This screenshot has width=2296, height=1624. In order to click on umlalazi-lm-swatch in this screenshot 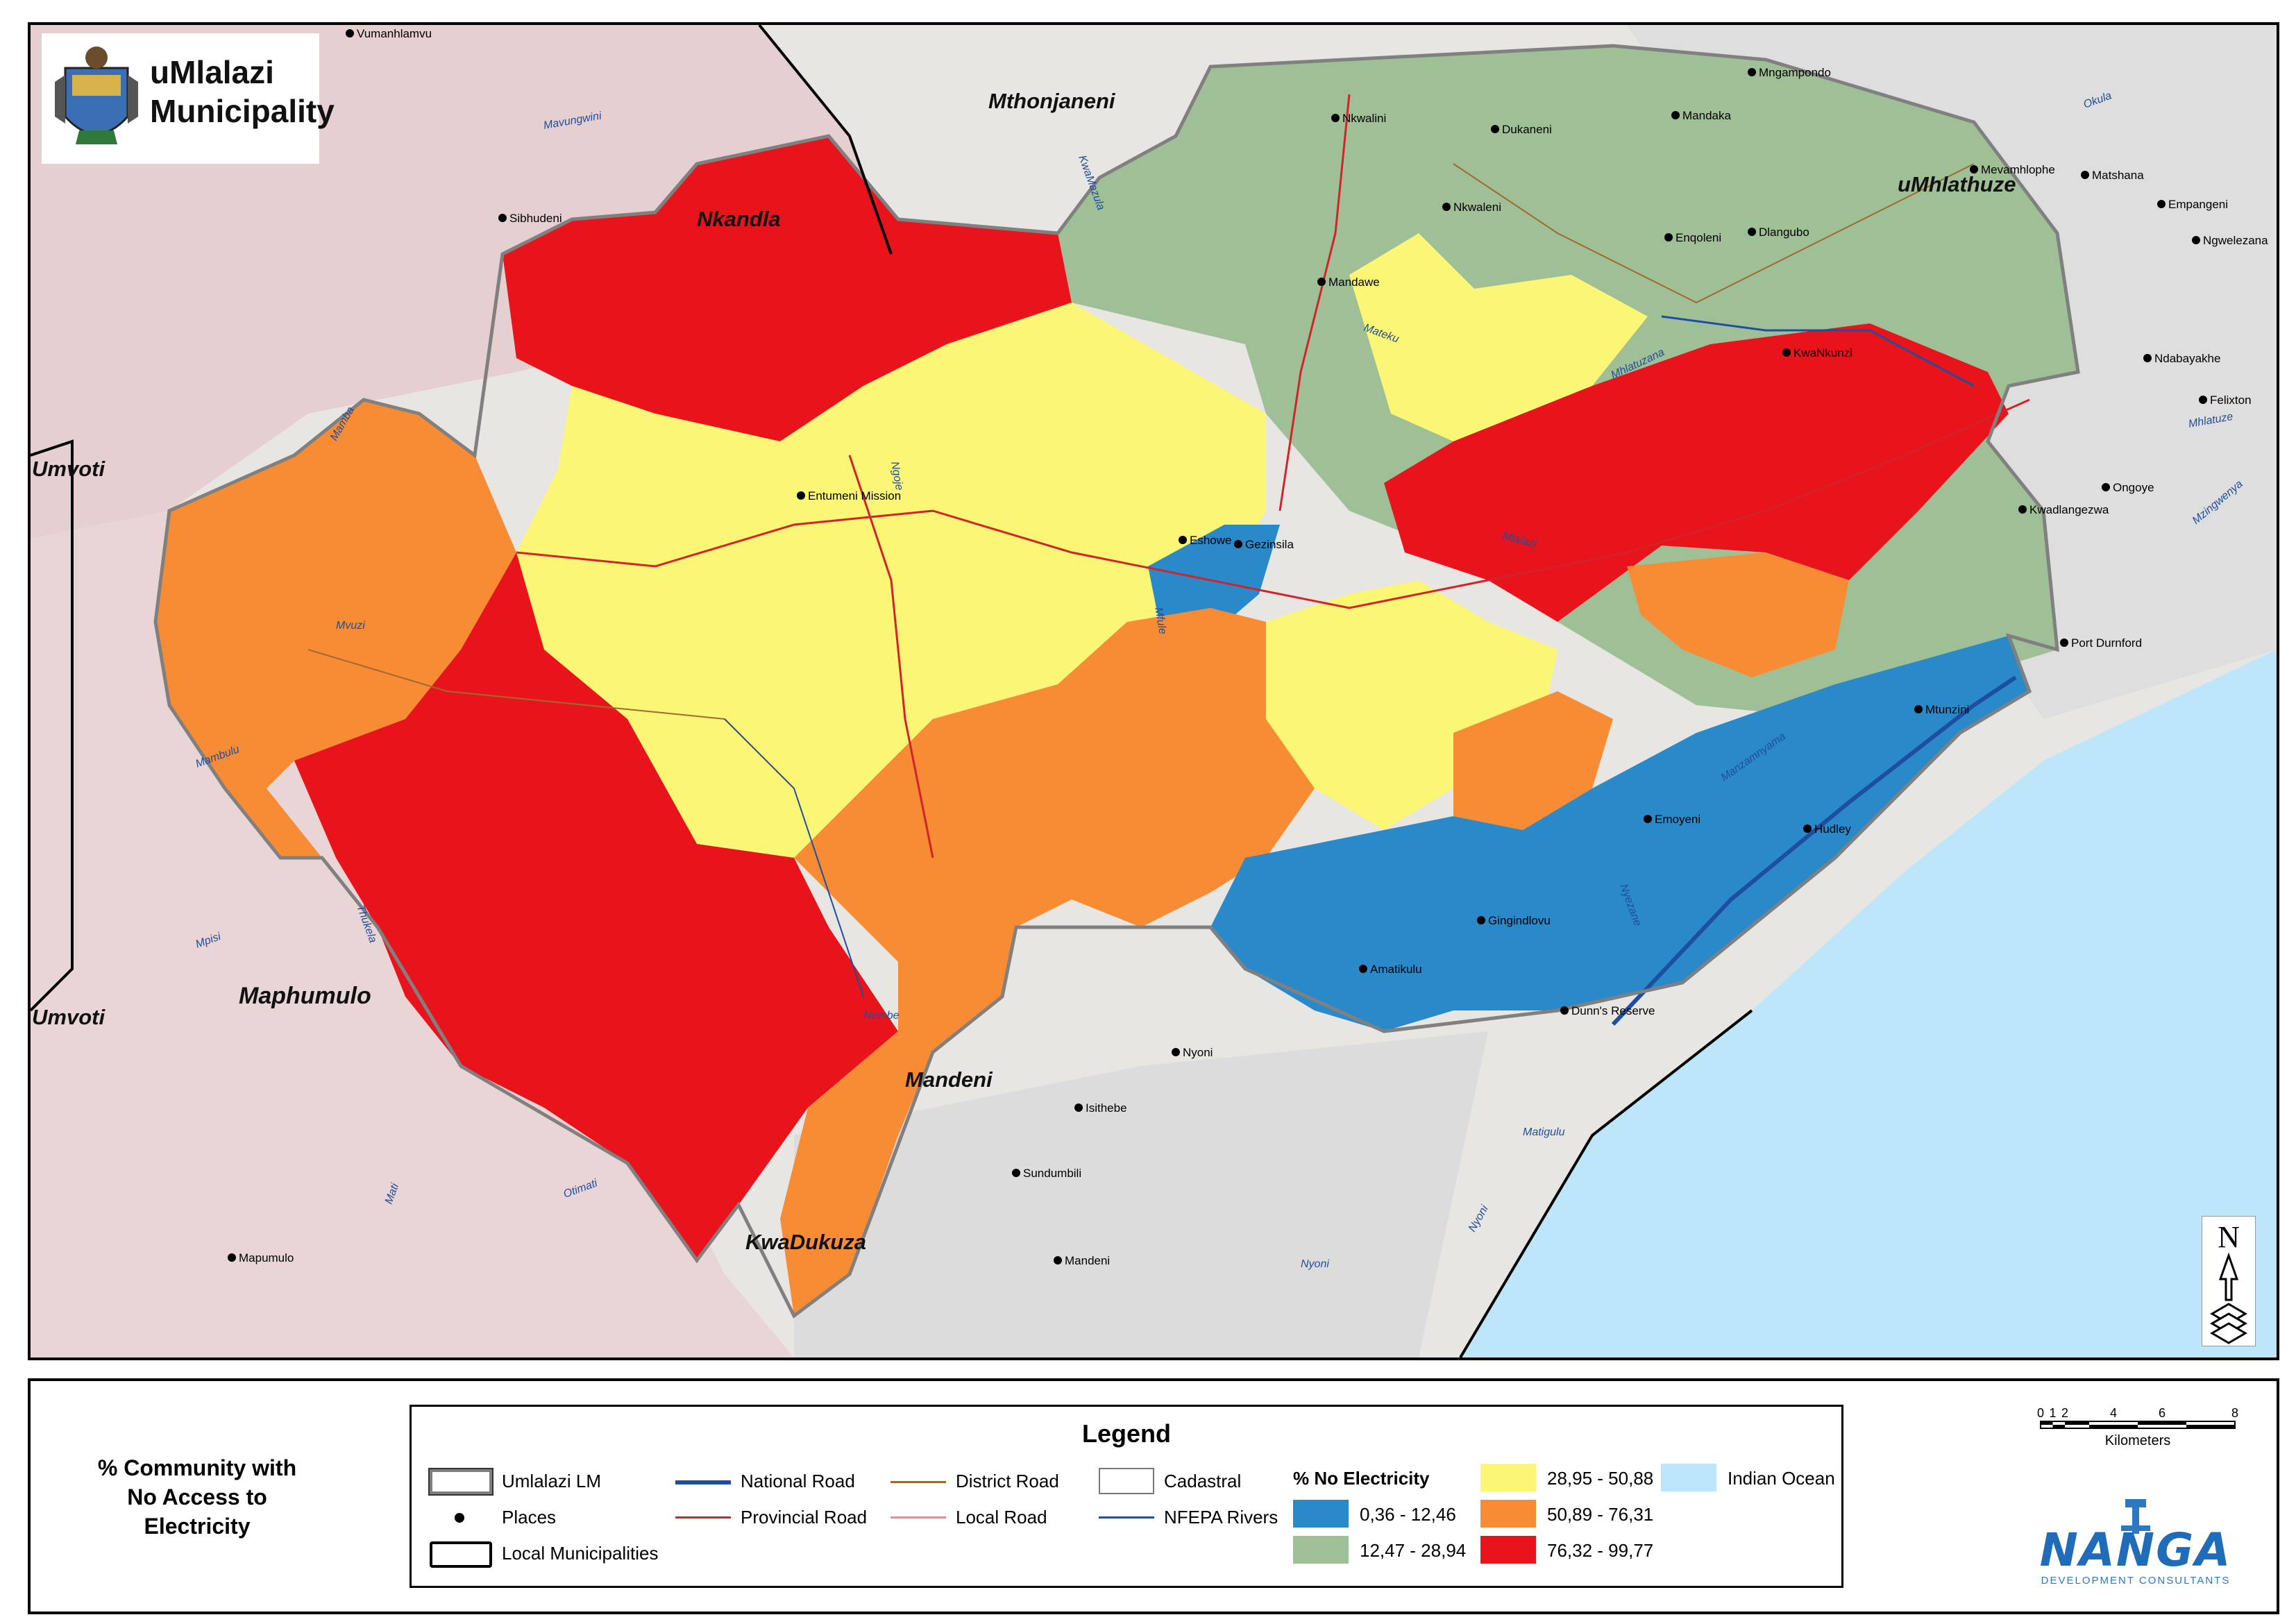, I will do `click(461, 1482)`.